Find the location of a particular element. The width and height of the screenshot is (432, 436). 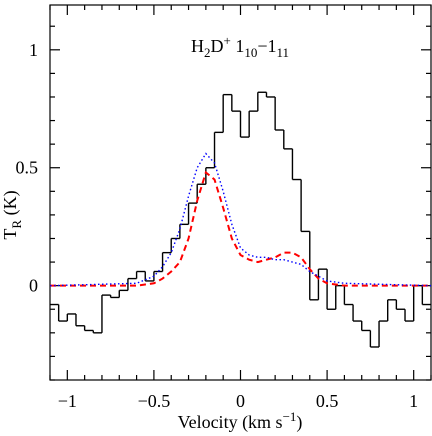

y-axis-label-part: T is located at coordinates (10, 234).